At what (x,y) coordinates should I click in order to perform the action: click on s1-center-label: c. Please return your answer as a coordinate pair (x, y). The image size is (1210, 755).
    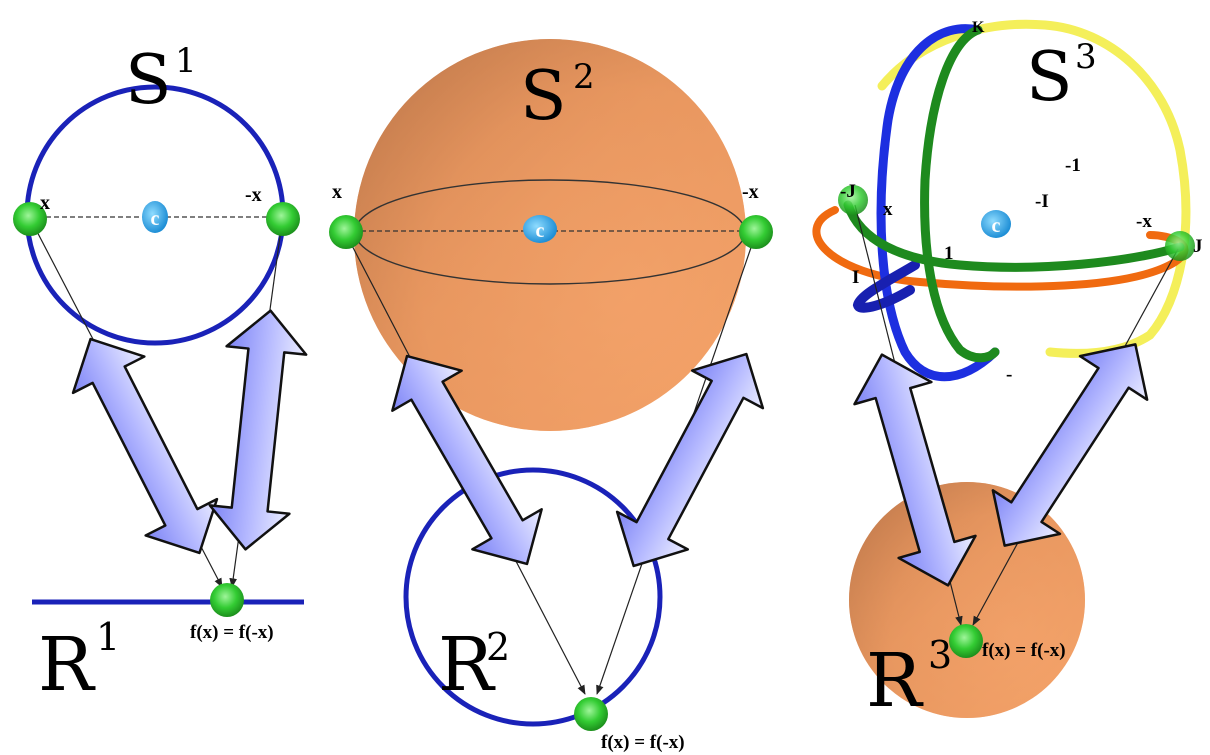
    Looking at the image, I should click on (155, 219).